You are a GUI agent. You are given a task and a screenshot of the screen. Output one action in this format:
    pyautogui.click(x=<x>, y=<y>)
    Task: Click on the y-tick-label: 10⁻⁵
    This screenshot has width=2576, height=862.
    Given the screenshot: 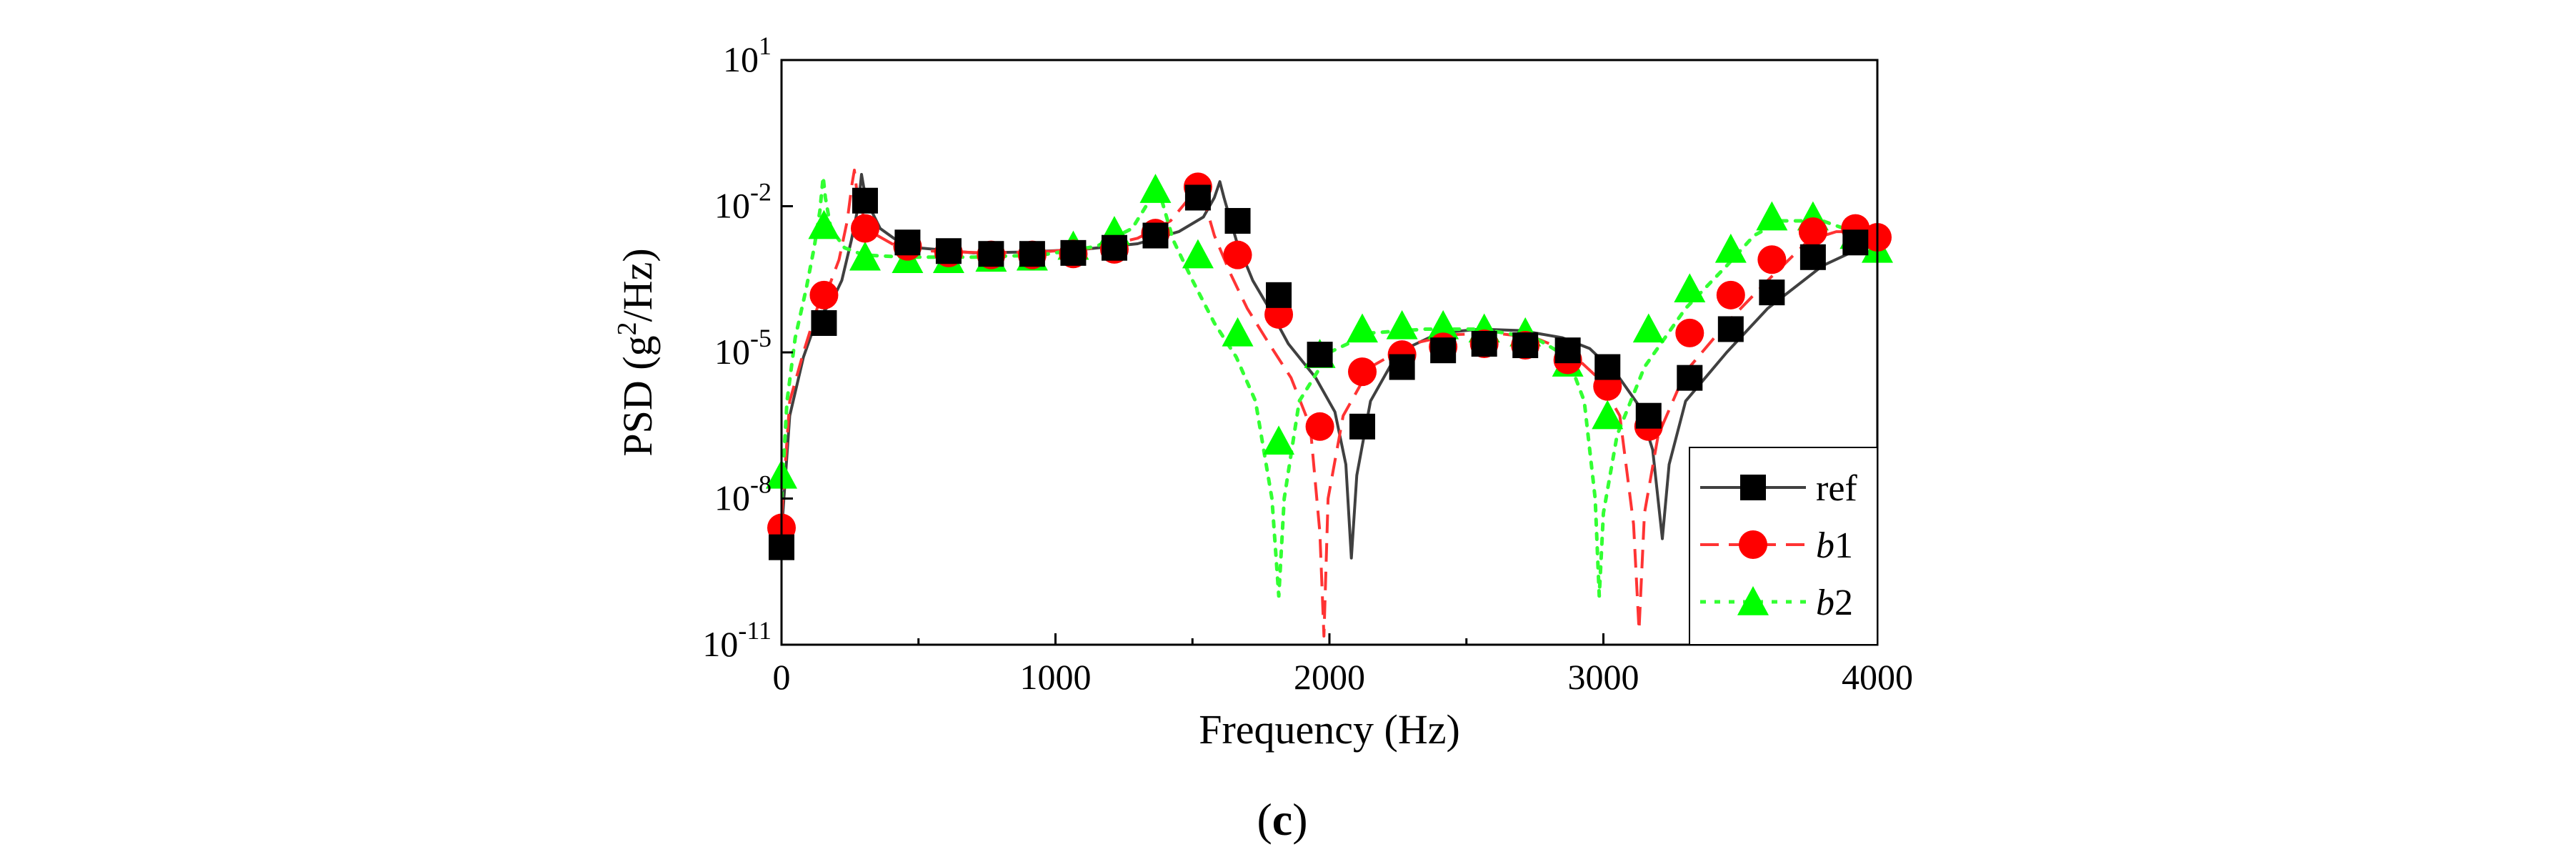 What is the action you would take?
    pyautogui.click(x=743, y=348)
    